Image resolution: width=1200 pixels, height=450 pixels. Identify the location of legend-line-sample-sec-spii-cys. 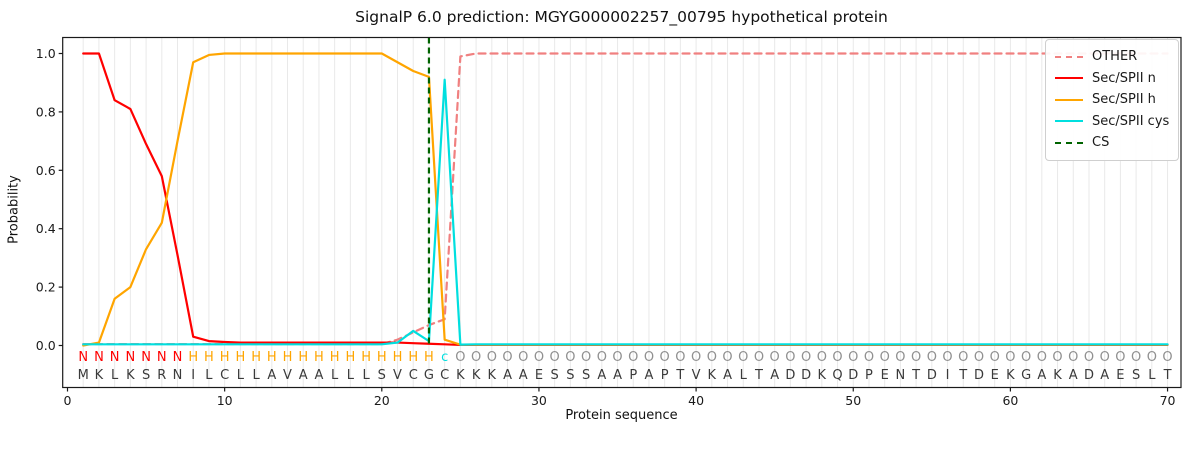
(1069, 121).